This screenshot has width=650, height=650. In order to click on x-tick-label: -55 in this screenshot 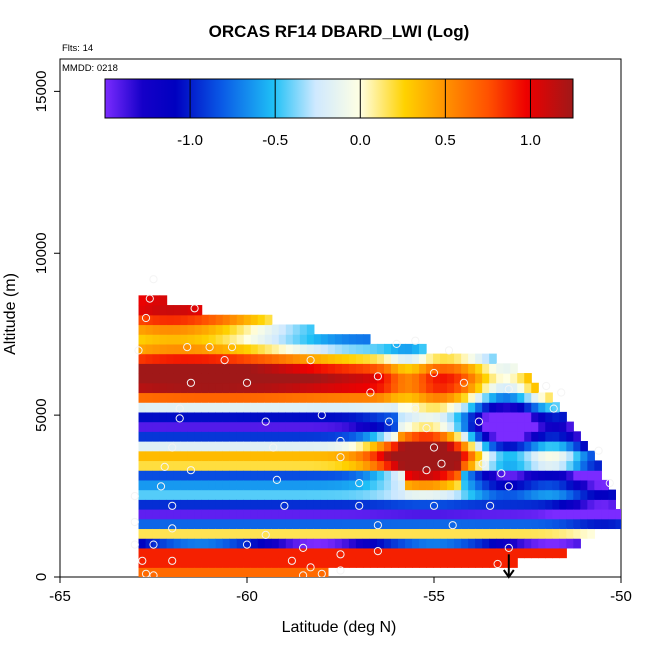, I will do `click(434, 596)`.